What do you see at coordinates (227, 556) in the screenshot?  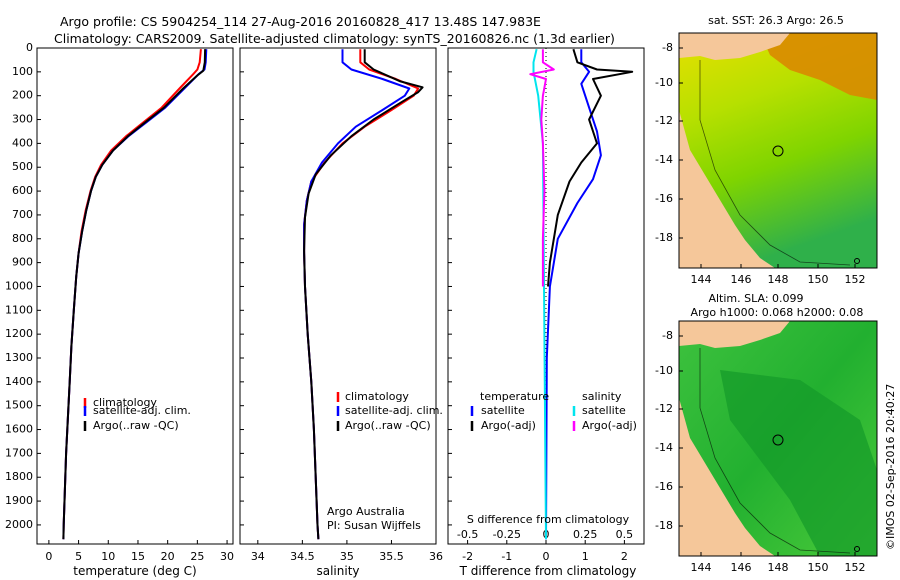 I see `x-tick-label: 30` at bounding box center [227, 556].